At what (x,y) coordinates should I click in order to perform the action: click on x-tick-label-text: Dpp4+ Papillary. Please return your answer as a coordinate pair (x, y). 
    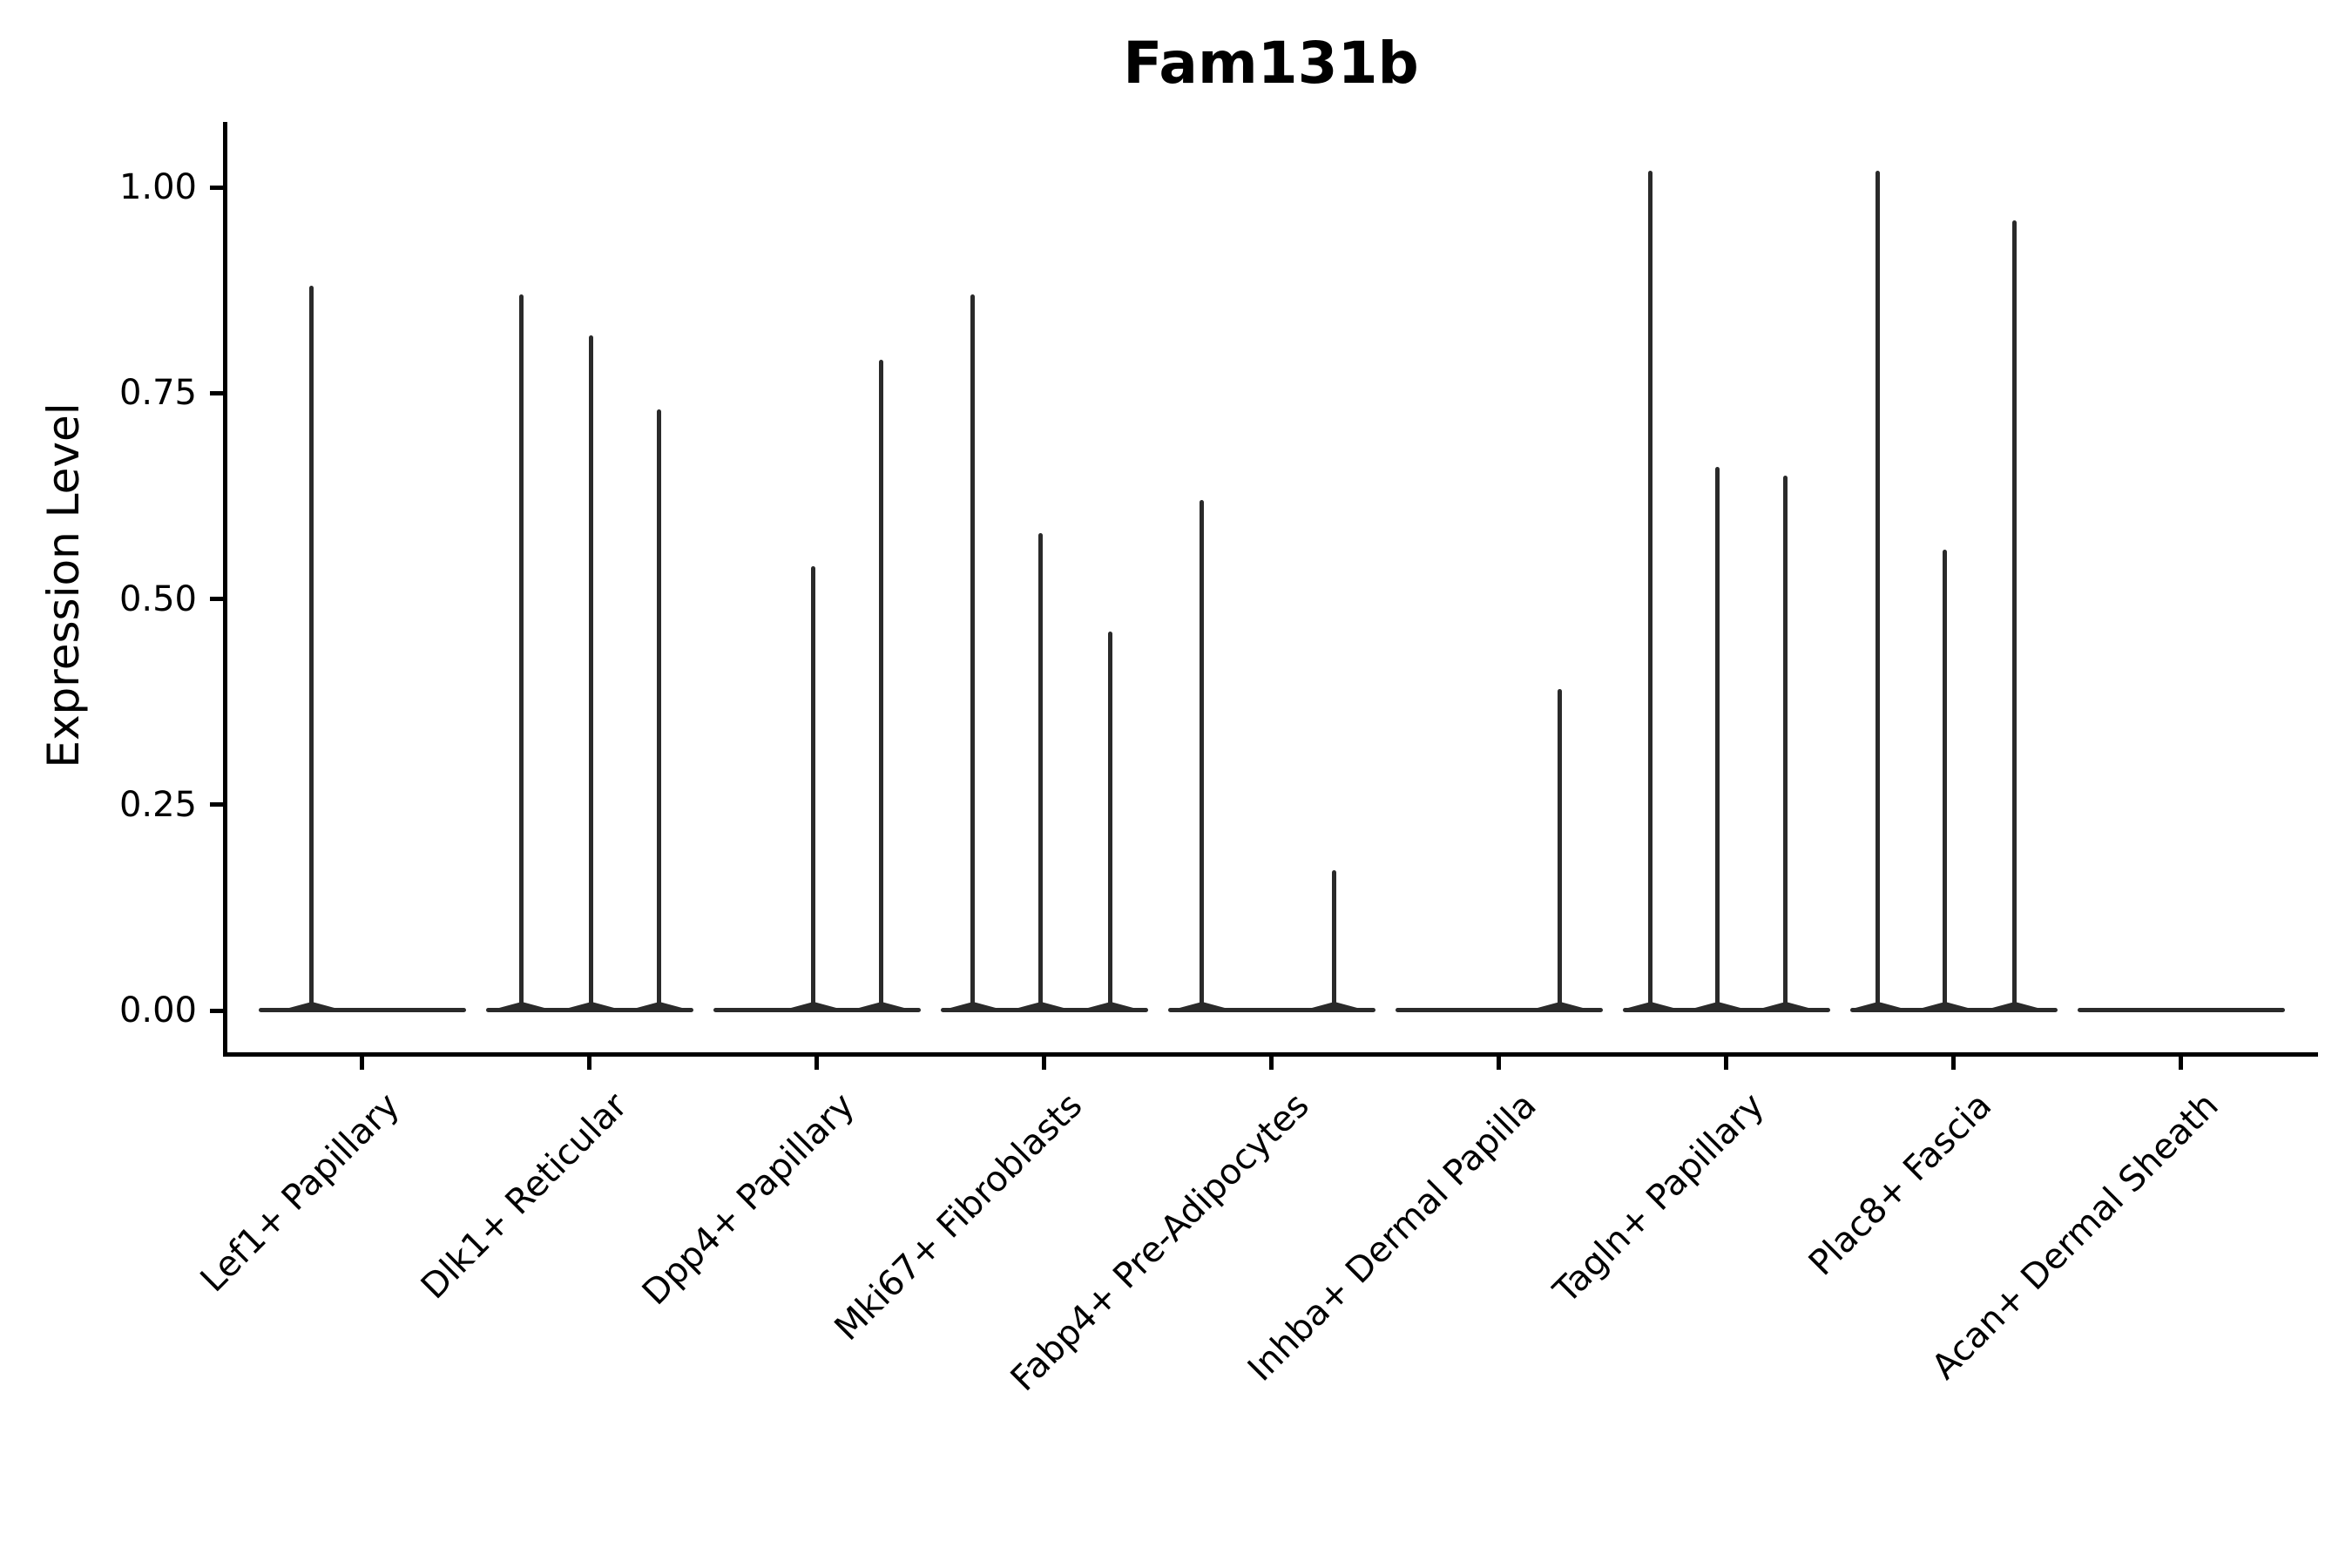
    Looking at the image, I should click on (748, 1199).